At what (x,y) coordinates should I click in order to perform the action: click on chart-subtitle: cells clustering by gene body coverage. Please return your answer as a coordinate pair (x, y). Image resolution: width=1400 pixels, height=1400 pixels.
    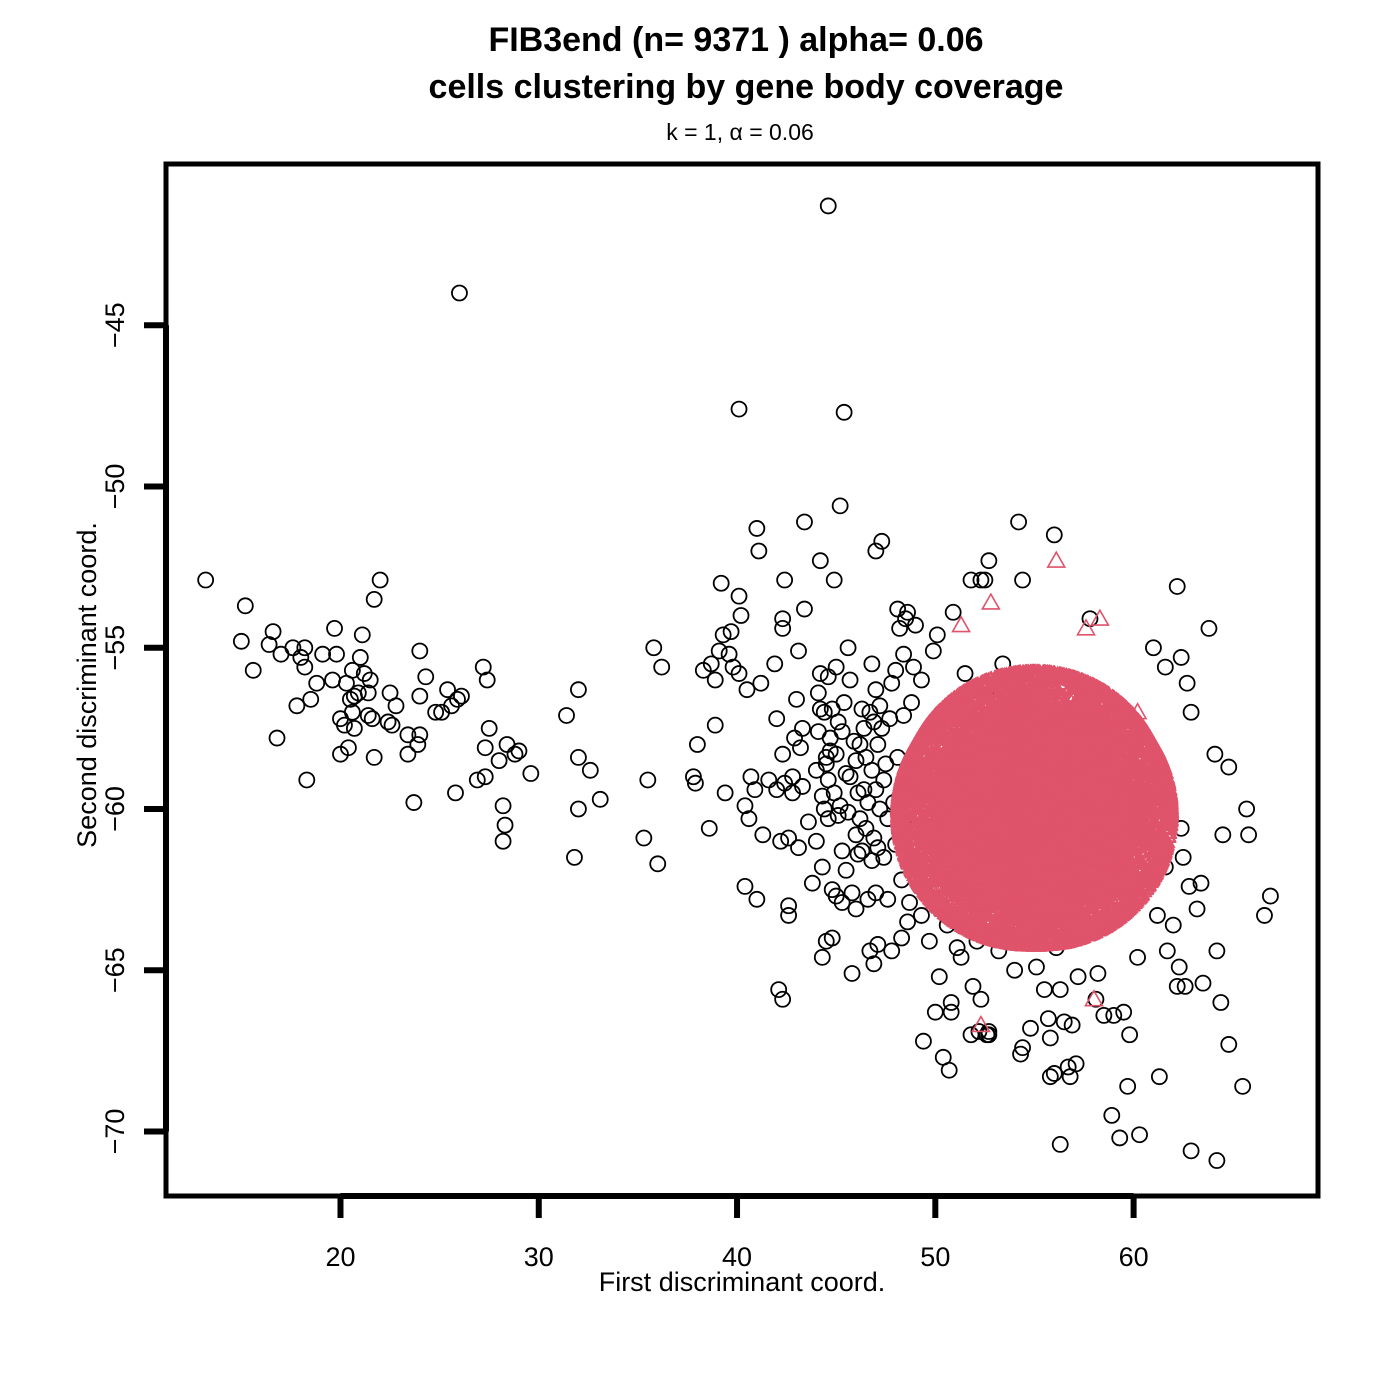
    Looking at the image, I should click on (746, 87).